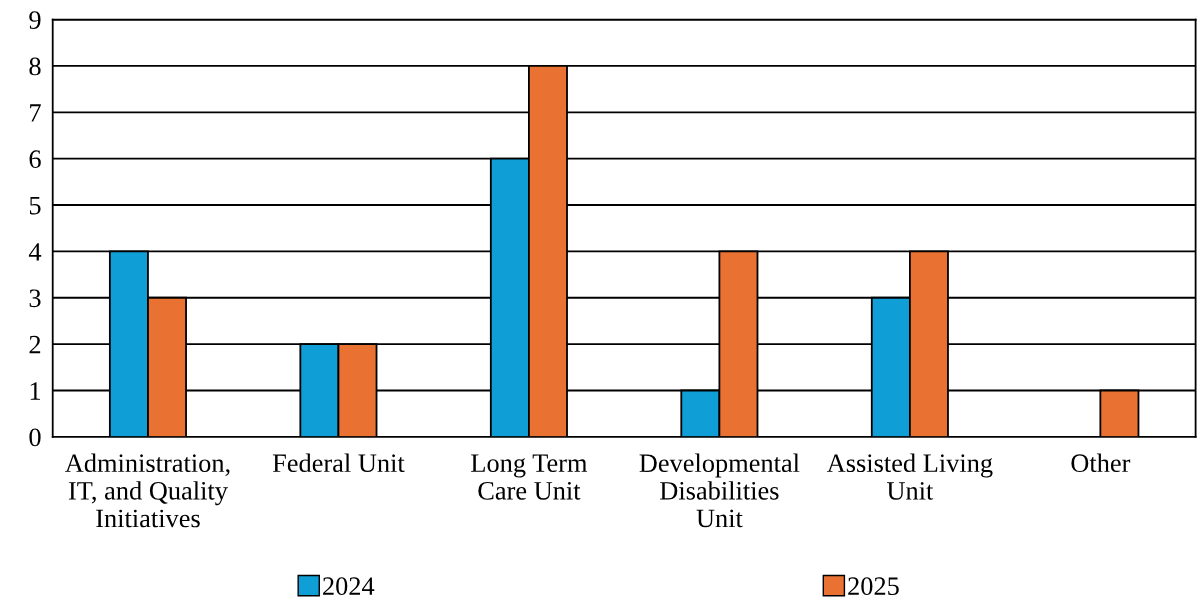 The image size is (1198, 611). What do you see at coordinates (35, 252) in the screenshot?
I see `y-tick-label: 4` at bounding box center [35, 252].